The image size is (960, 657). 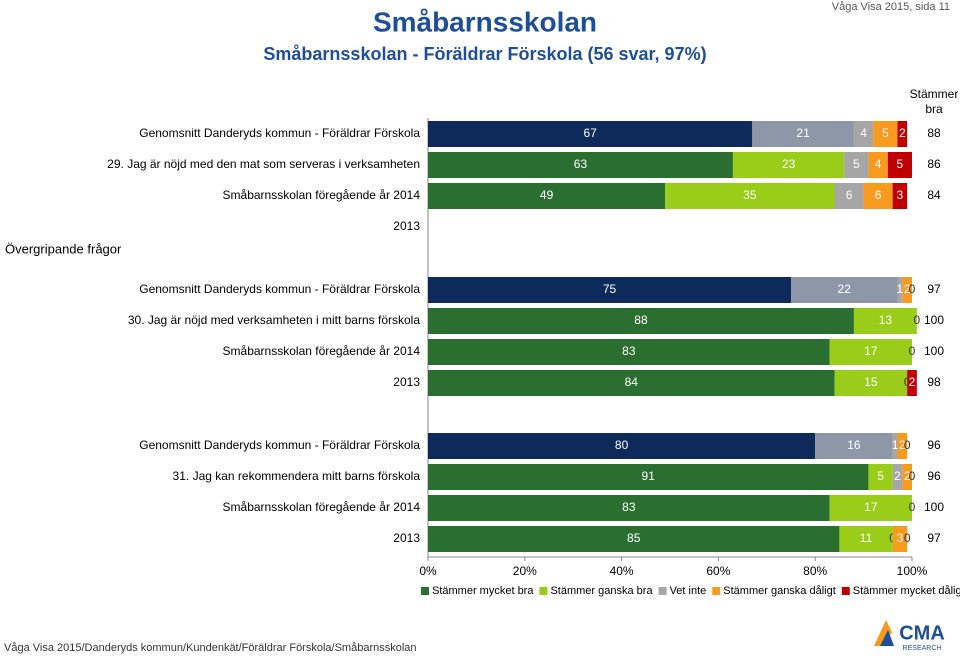 I want to click on total-label: 84, so click(x=934, y=195).